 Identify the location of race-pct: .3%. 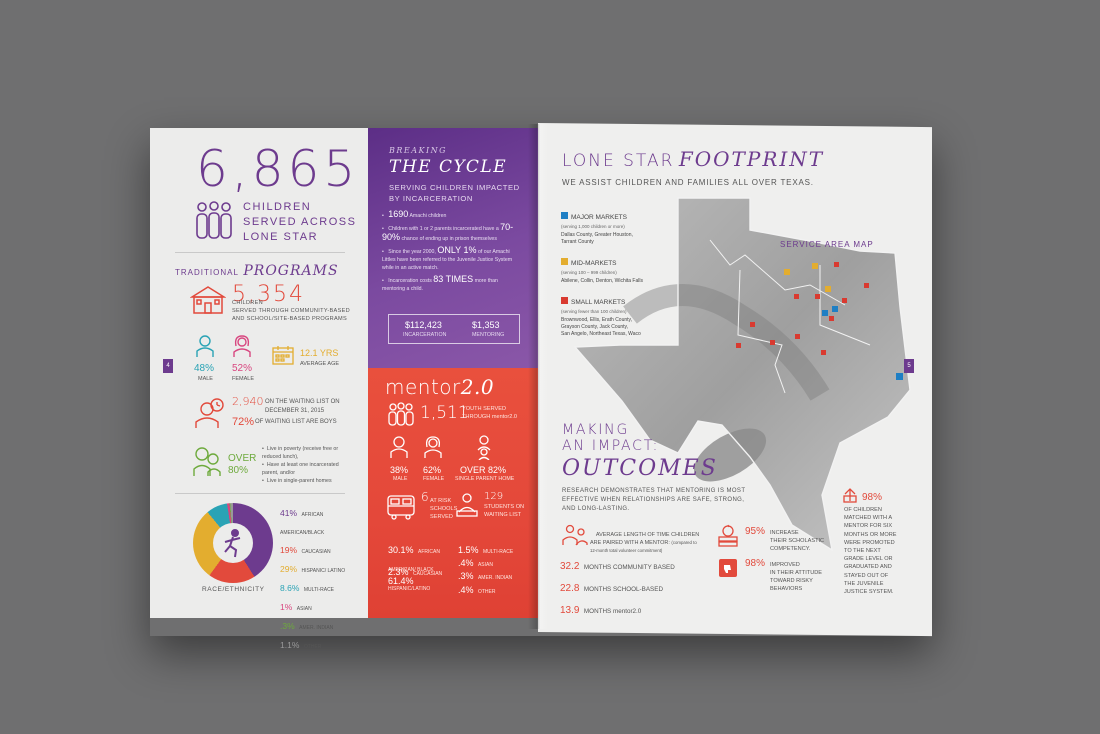
(287, 626).